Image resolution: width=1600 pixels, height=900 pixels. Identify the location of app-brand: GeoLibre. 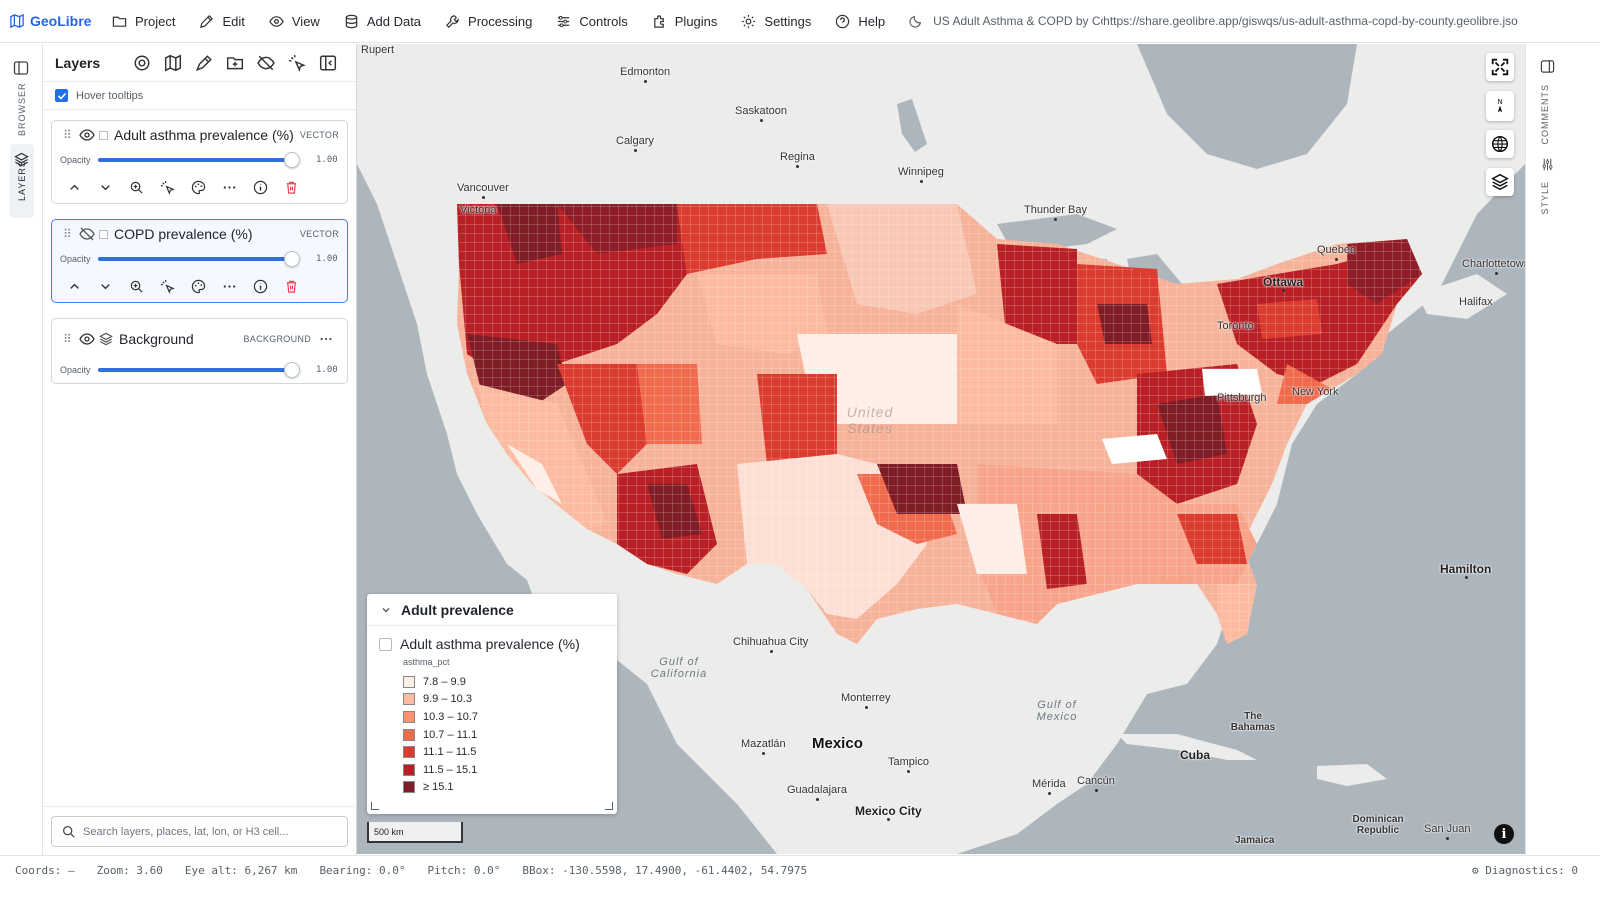
(51, 21).